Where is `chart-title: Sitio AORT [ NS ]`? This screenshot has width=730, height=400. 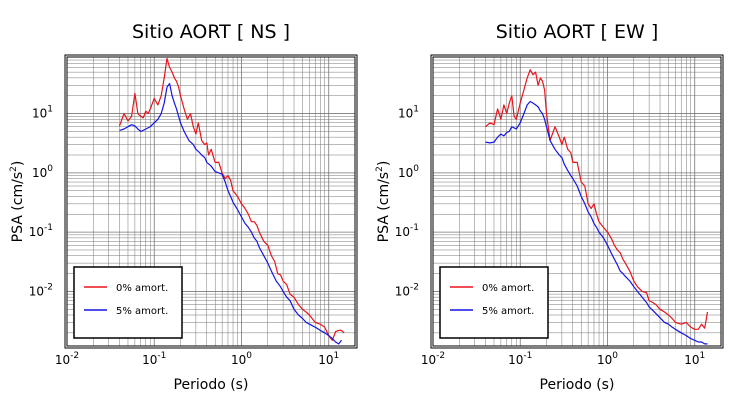 chart-title: Sitio AORT [ NS ] is located at coordinates (211, 32).